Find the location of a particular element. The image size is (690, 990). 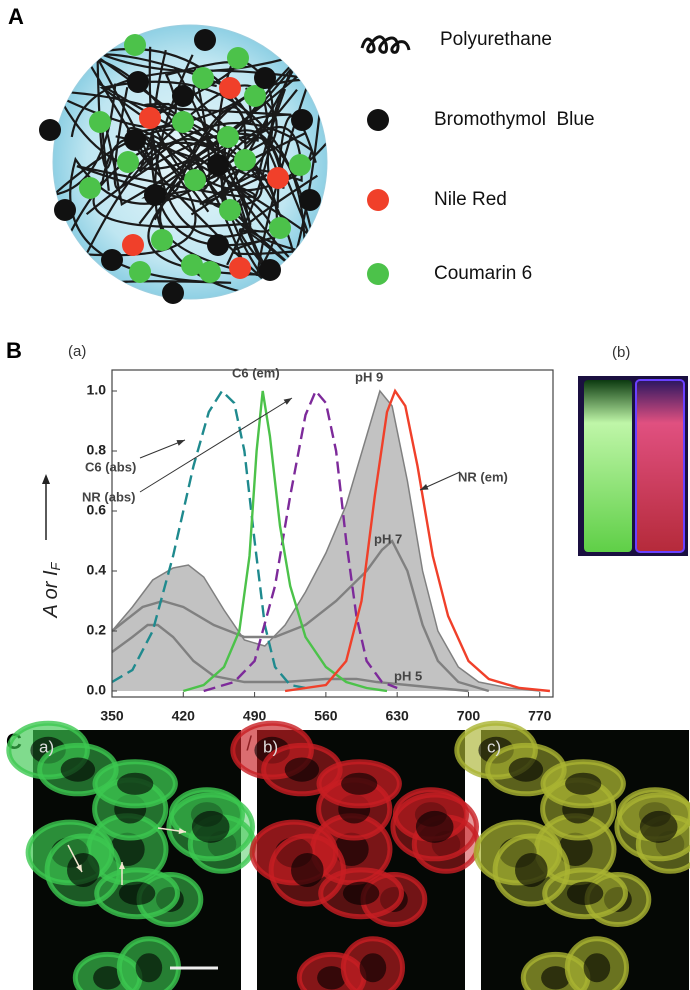

x-tick-label: 420 is located at coordinates (184, 716).